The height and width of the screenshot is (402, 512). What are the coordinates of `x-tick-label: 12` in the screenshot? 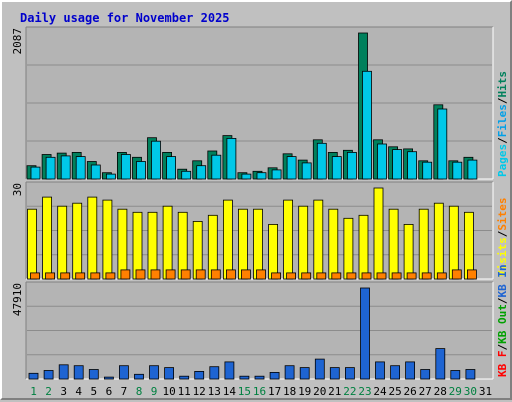 It's located at (199, 391).